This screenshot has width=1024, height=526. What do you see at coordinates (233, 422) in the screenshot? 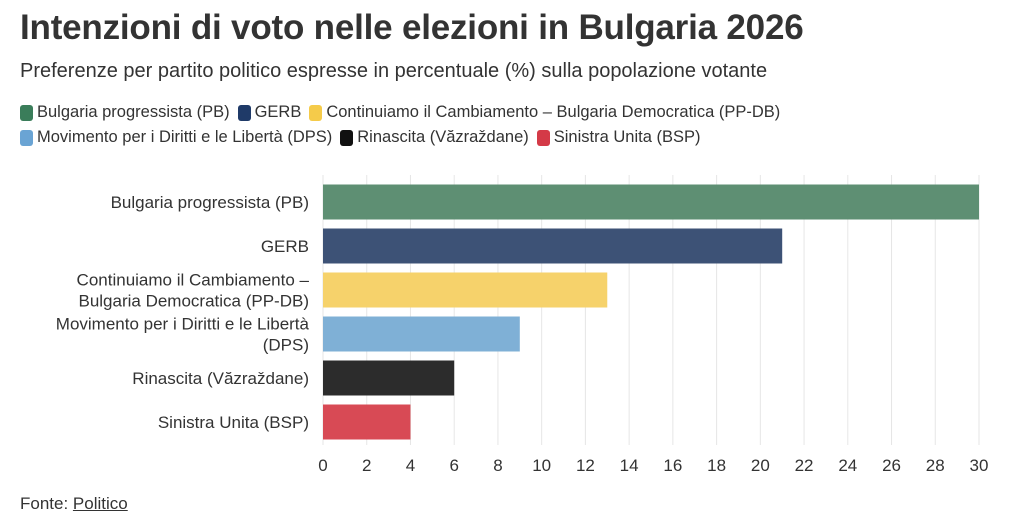
I see `category-label: Sinistra Unita (BSP)` at bounding box center [233, 422].